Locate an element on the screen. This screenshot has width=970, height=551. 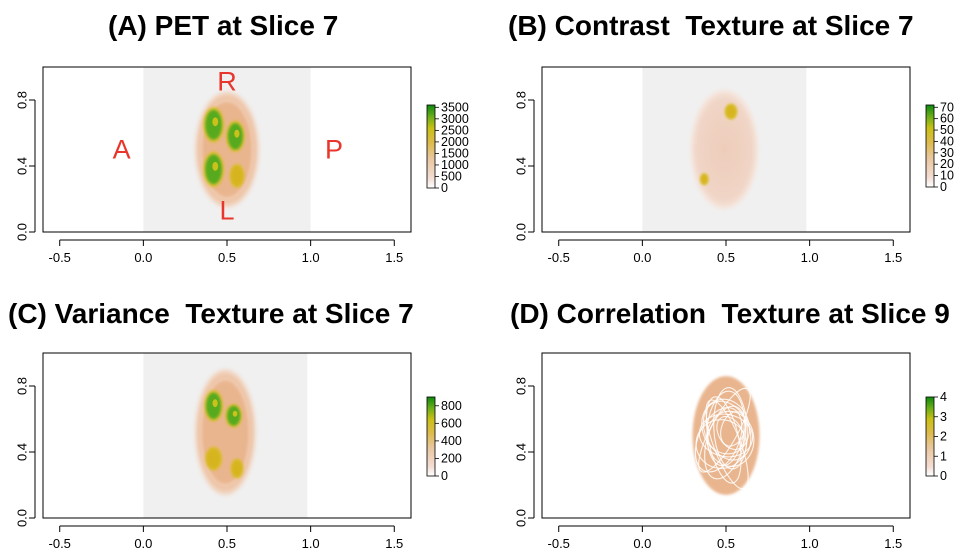
colorbar-tick-label: 1000 is located at coordinates (455, 165).